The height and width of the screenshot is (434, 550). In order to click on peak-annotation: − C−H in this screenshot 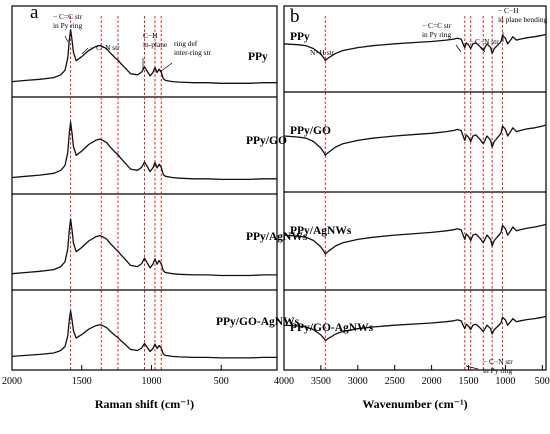, I will do `click(508, 10)`.